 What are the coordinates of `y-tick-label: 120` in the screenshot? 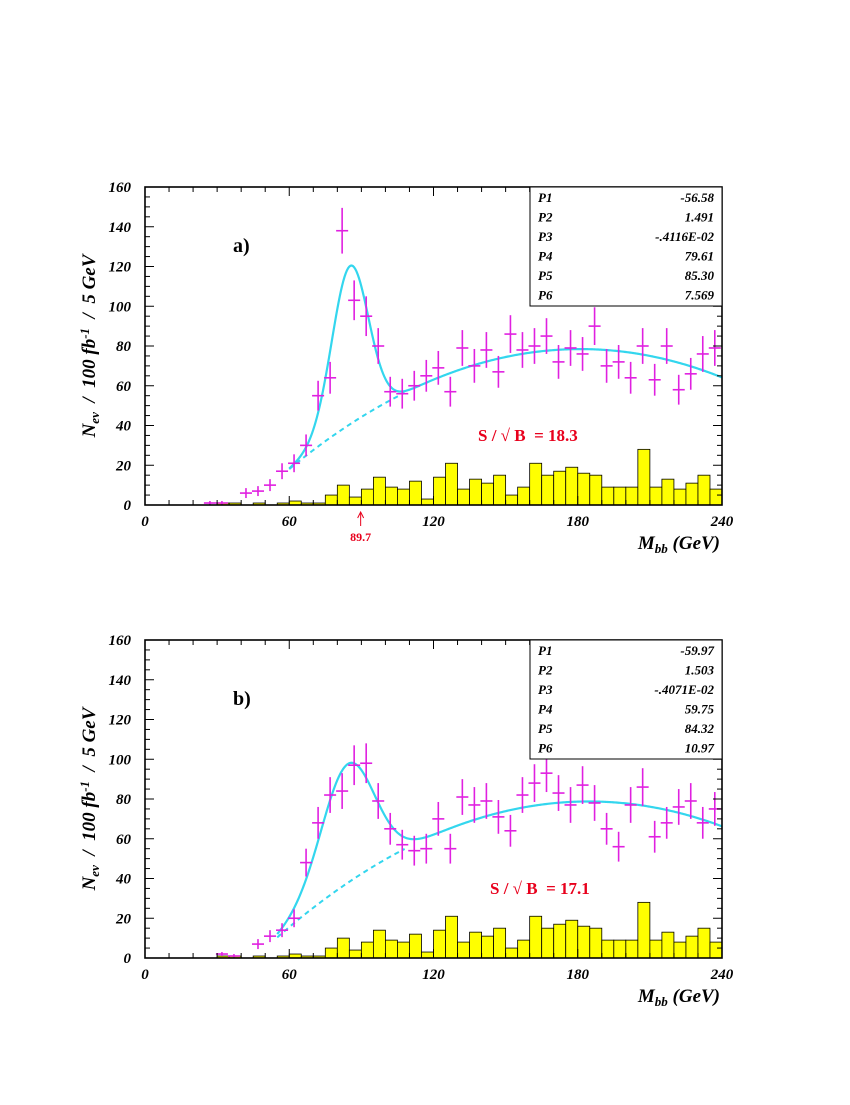 It's located at (120, 268).